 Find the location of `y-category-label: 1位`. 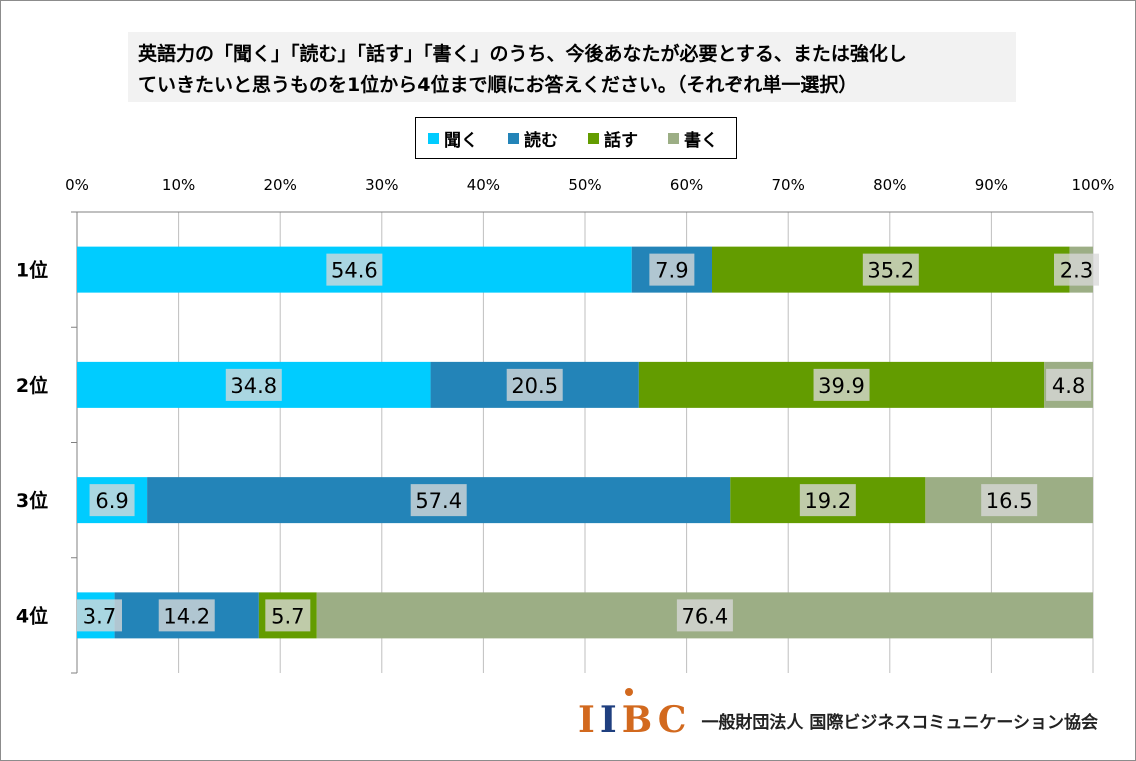

y-category-label: 1位 is located at coordinates (32, 270).